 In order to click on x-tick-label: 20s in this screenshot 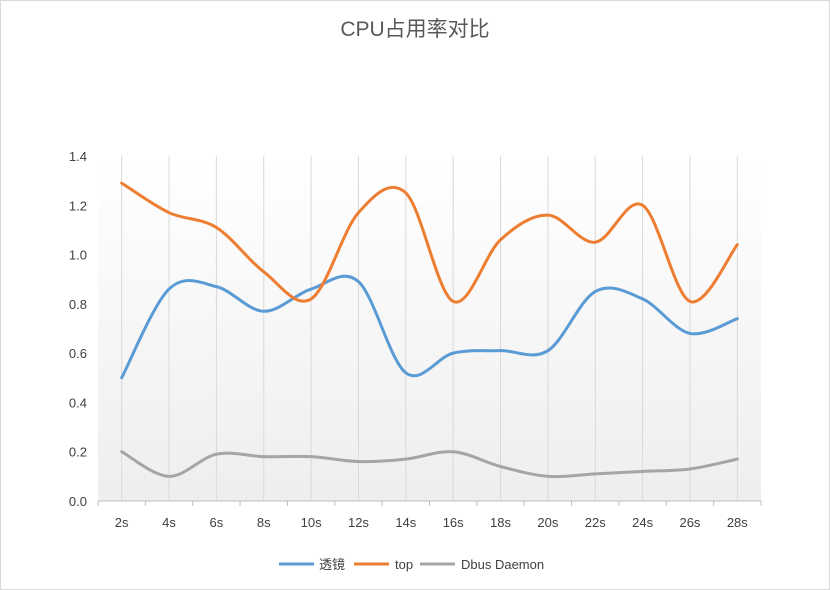, I will do `click(547, 522)`.